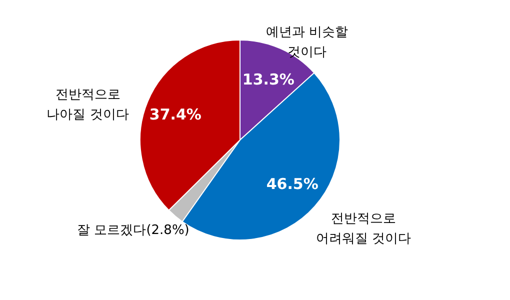 The height and width of the screenshot is (300, 510). Describe the element at coordinates (87, 105) in the screenshot. I see `slice-label: 전반적으로 나아질 것이다` at that location.